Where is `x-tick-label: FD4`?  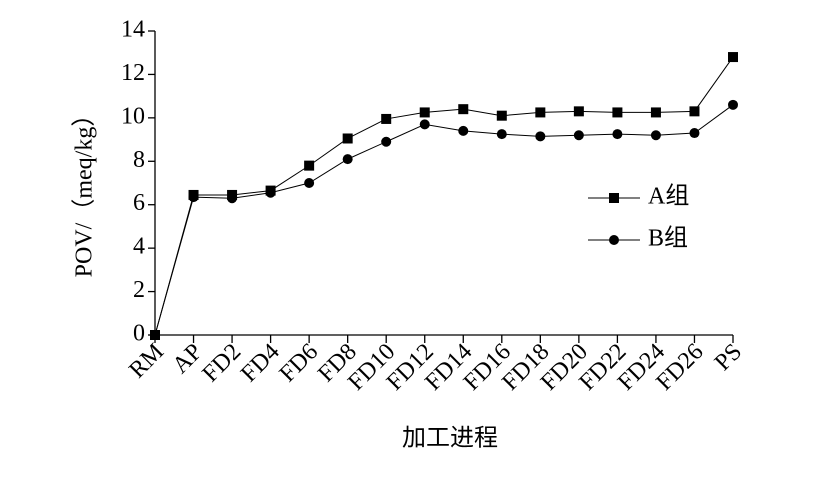
x-tick-label: FD4 is located at coordinates (260, 363).